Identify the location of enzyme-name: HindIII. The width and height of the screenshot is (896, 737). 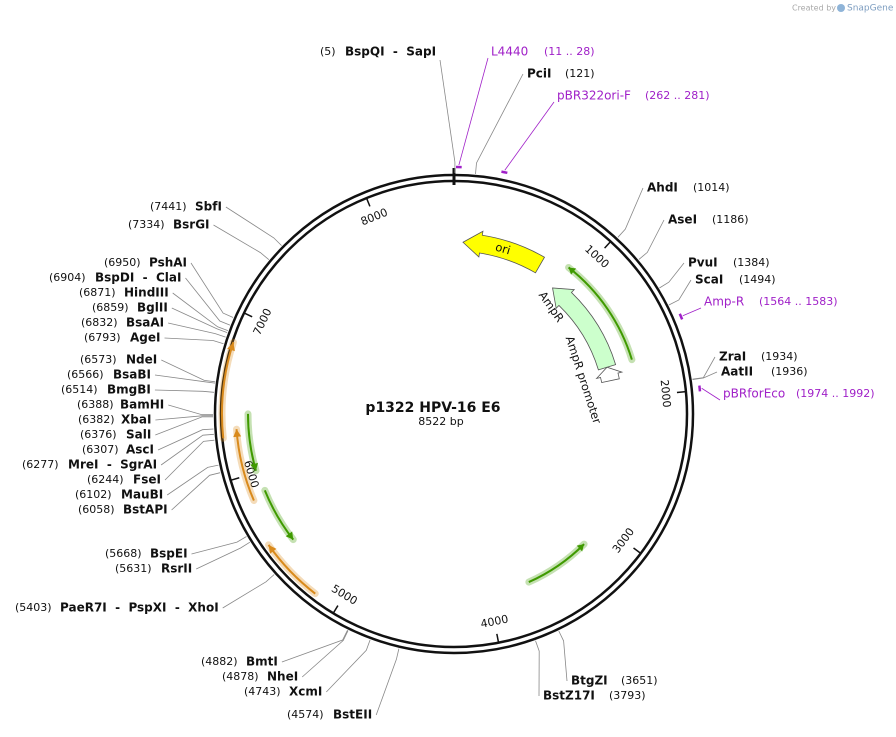
(146, 293).